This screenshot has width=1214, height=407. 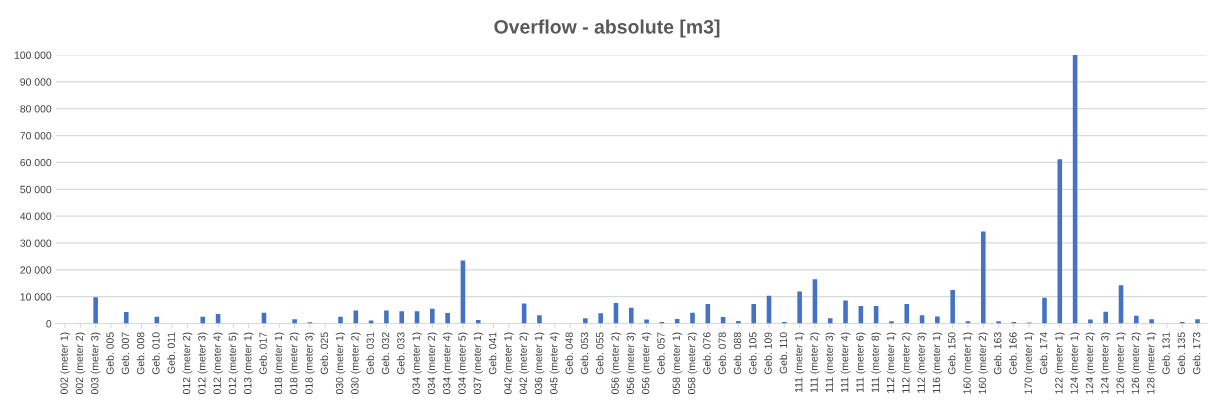 What do you see at coordinates (539, 363) in the screenshot?
I see `x-tick-label: 036 (meter 1)` at bounding box center [539, 363].